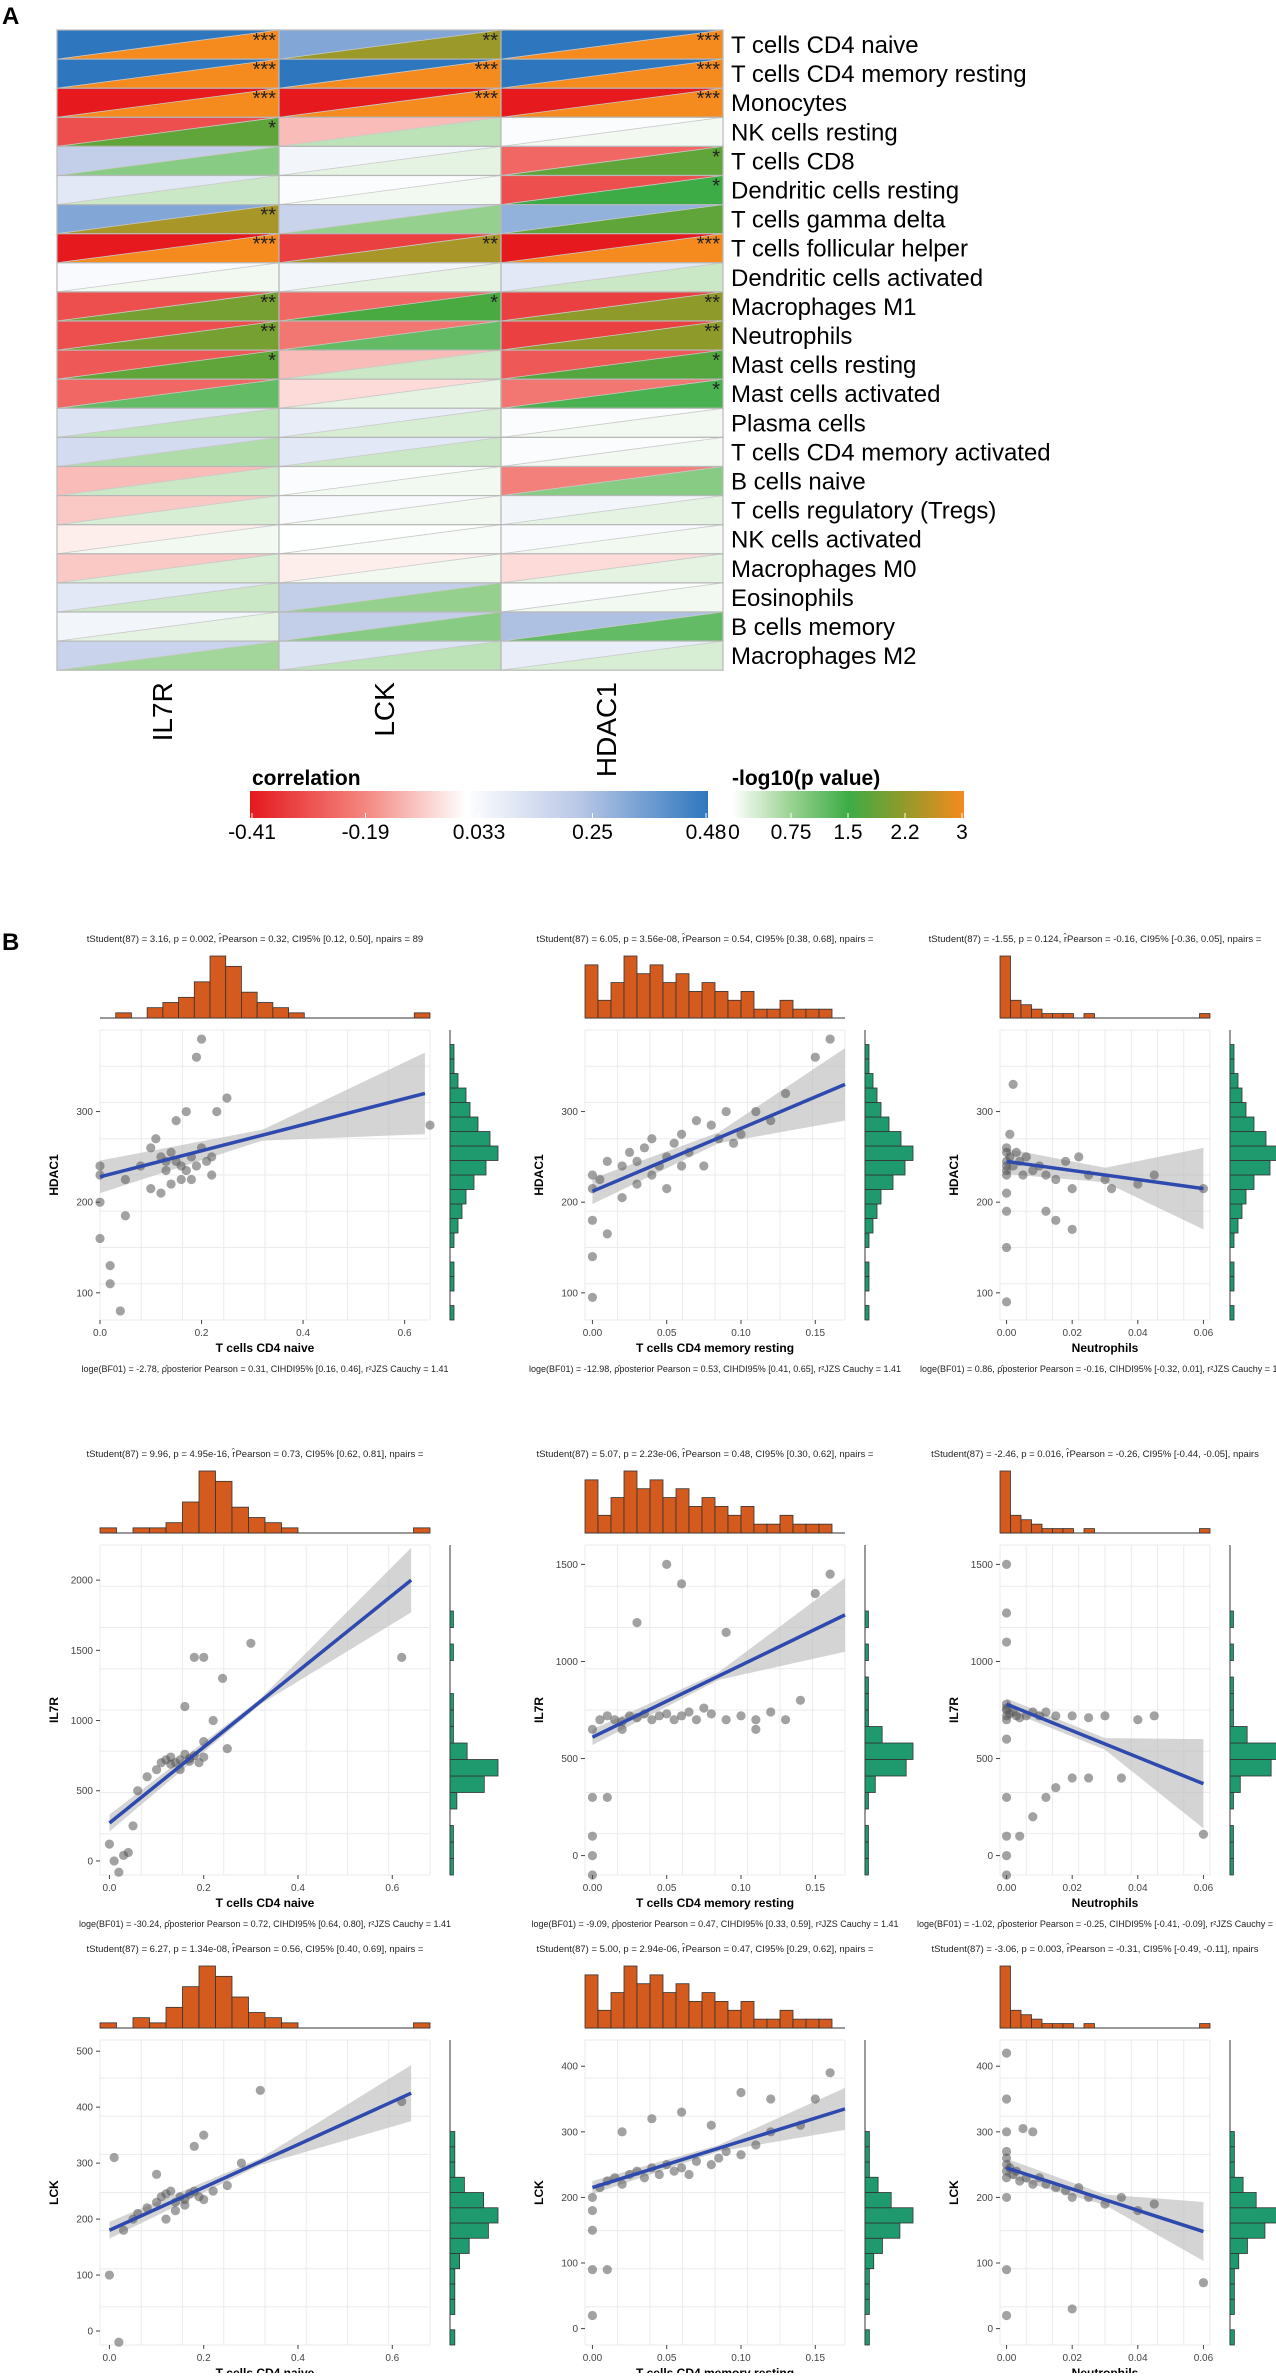 The image size is (1276, 2378). I want to click on y-tick-label: 500, so click(84, 1791).